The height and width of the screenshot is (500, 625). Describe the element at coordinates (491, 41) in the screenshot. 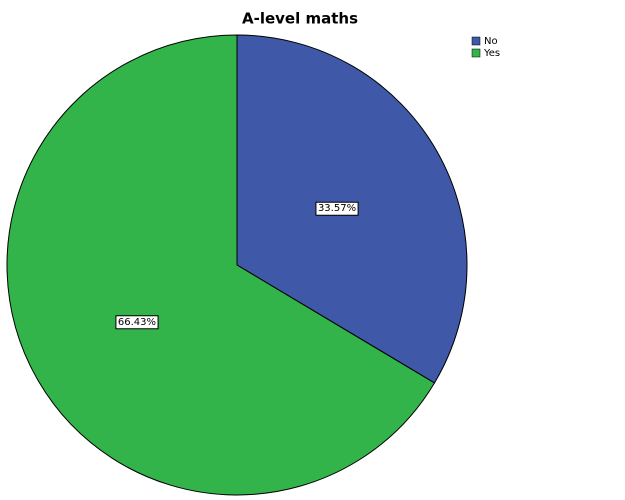

I see `legend-label: No` at that location.